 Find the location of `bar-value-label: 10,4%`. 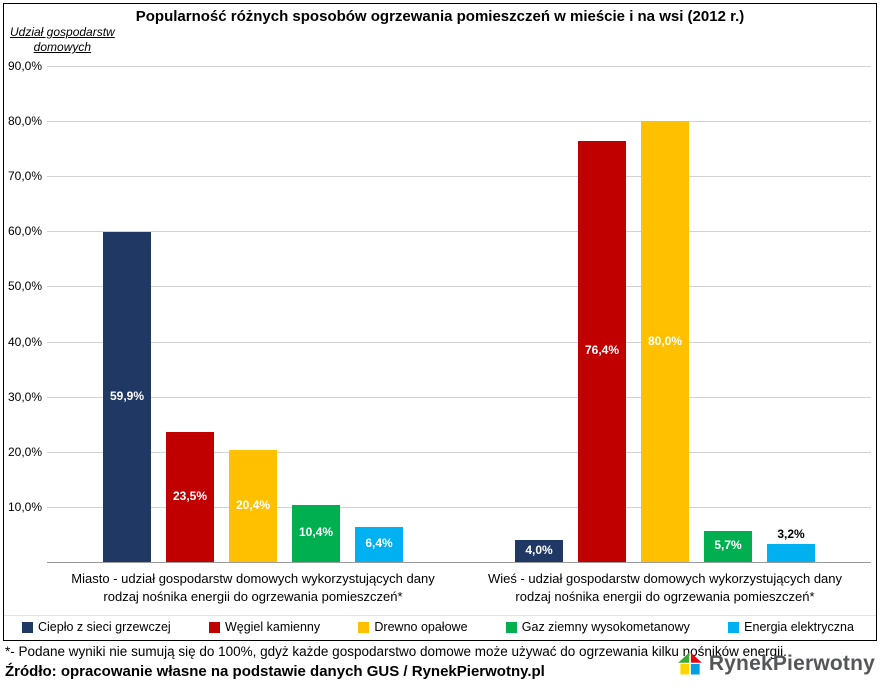

bar-value-label: 10,4% is located at coordinates (316, 532).